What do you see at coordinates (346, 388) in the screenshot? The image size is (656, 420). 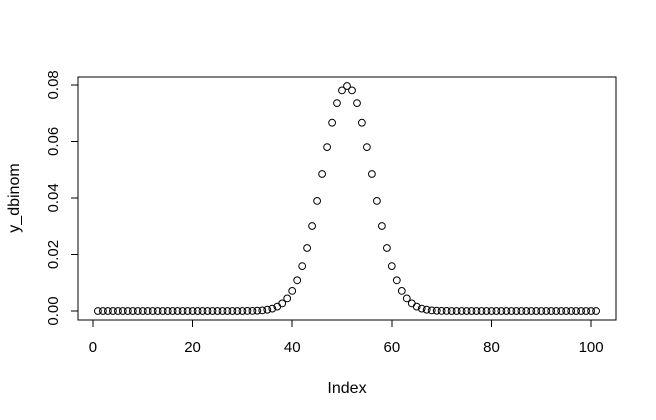 I see `x-axis-label: Index` at bounding box center [346, 388].